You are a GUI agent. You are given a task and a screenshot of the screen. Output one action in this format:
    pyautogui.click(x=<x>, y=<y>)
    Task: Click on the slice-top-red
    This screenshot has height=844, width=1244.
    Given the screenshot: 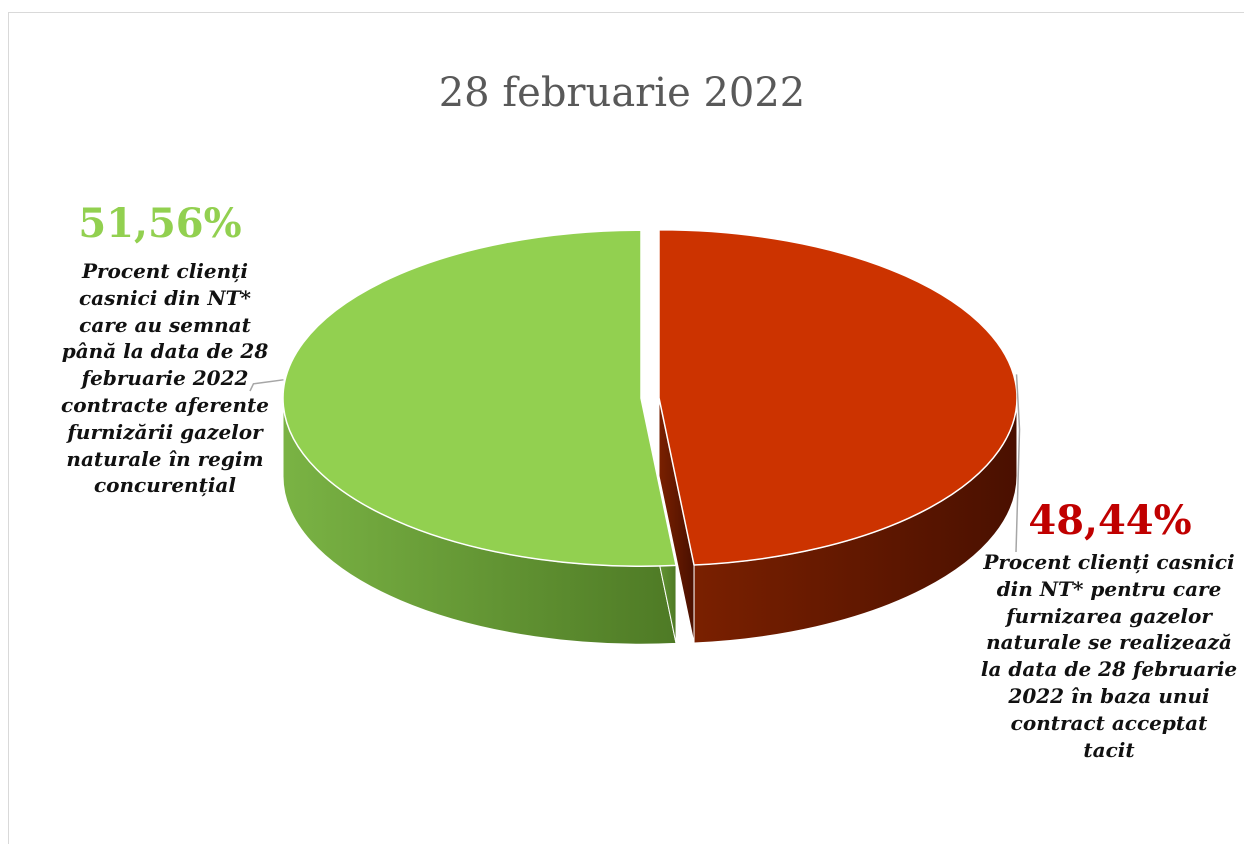 What is the action you would take?
    pyautogui.click(x=838, y=397)
    